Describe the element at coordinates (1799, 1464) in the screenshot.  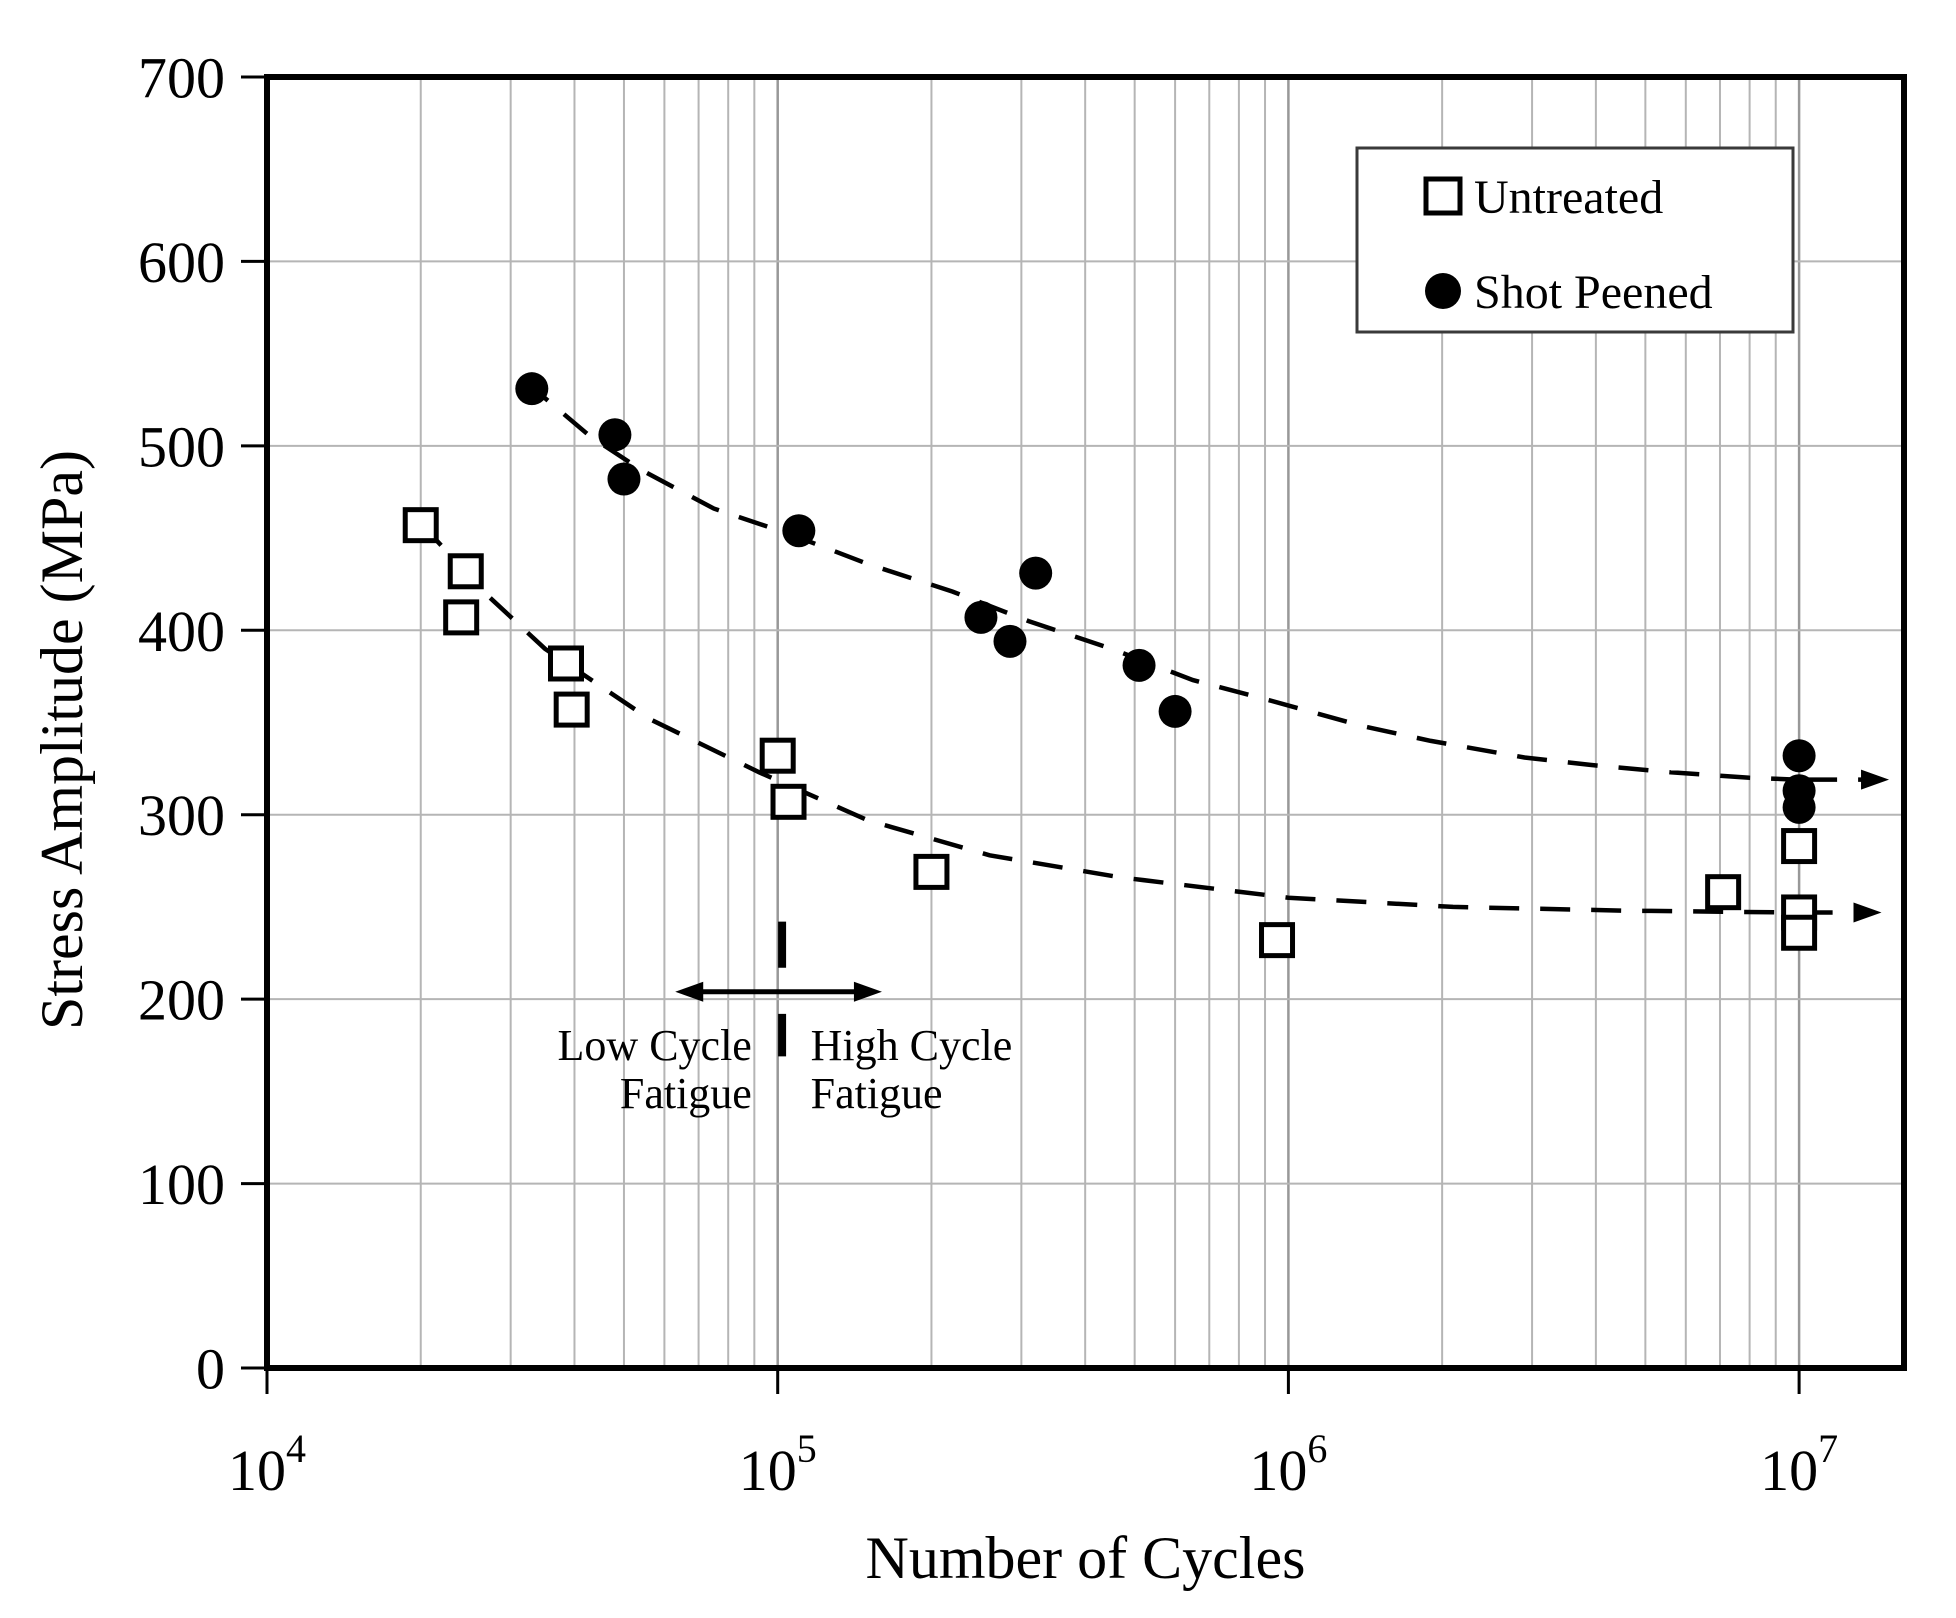
I see `x-tick-label: 10⁷` at that location.